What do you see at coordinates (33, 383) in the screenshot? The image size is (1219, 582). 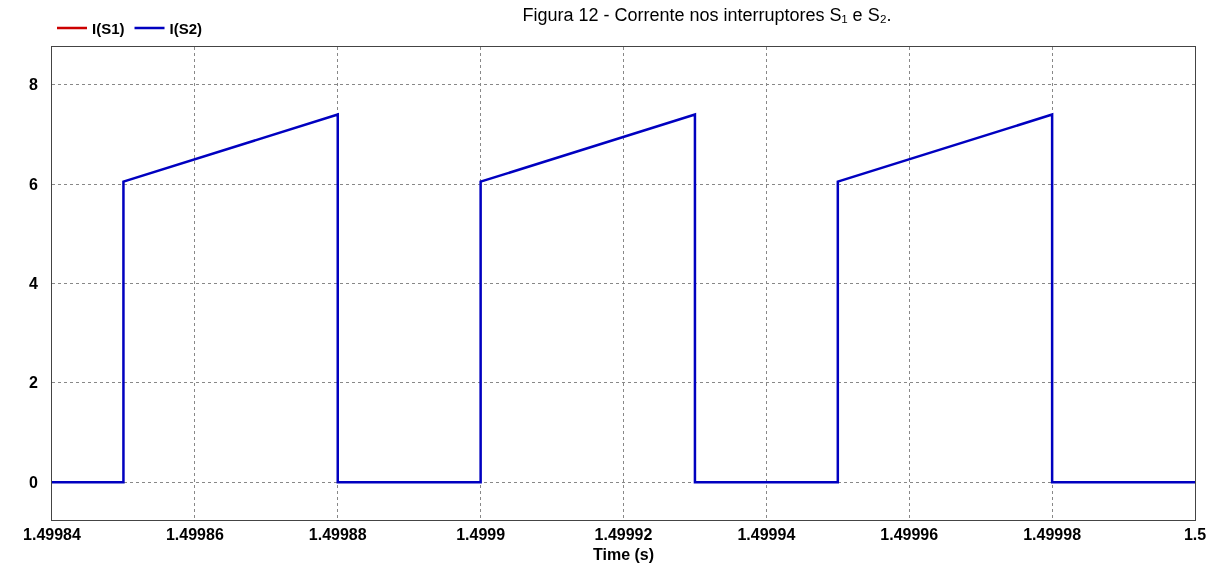 I see `y-tick-label: 2` at bounding box center [33, 383].